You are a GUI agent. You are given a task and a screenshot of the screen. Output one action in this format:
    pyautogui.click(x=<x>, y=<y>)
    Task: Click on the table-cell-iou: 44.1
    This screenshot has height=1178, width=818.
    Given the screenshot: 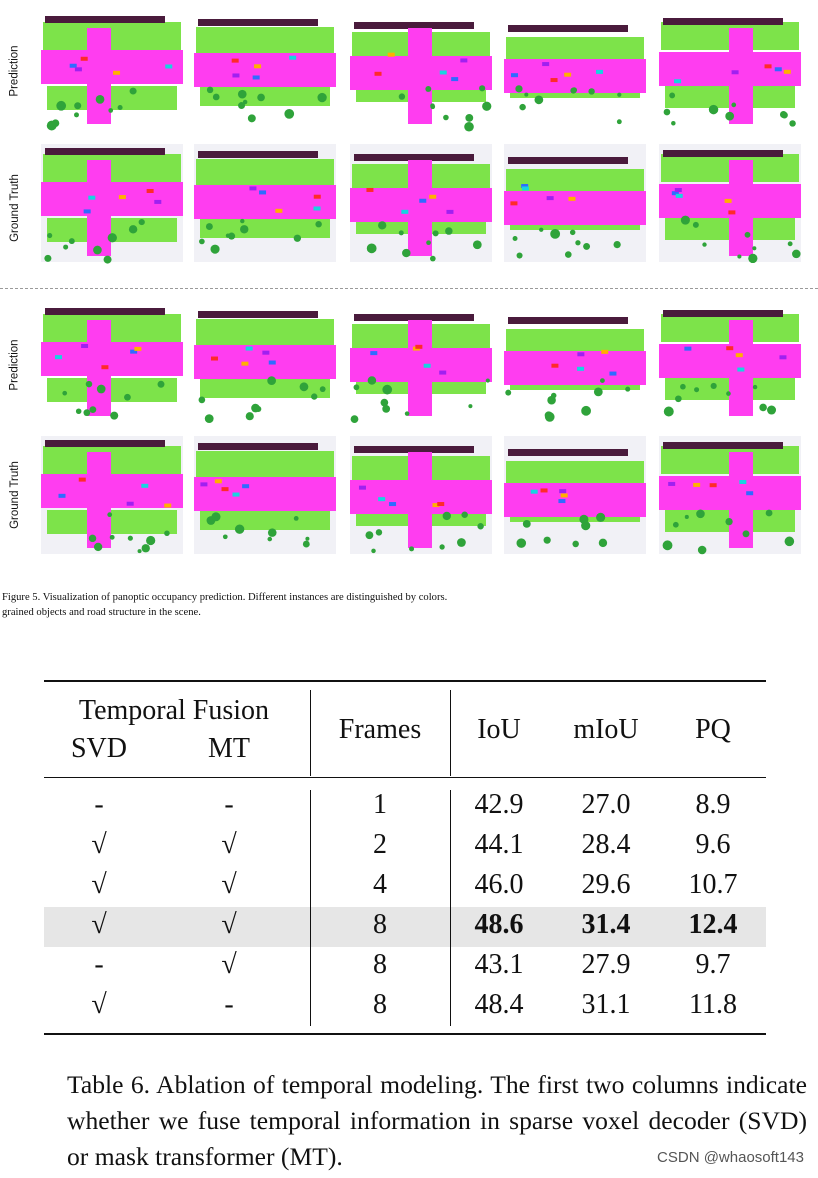 What is the action you would take?
    pyautogui.click(x=499, y=844)
    